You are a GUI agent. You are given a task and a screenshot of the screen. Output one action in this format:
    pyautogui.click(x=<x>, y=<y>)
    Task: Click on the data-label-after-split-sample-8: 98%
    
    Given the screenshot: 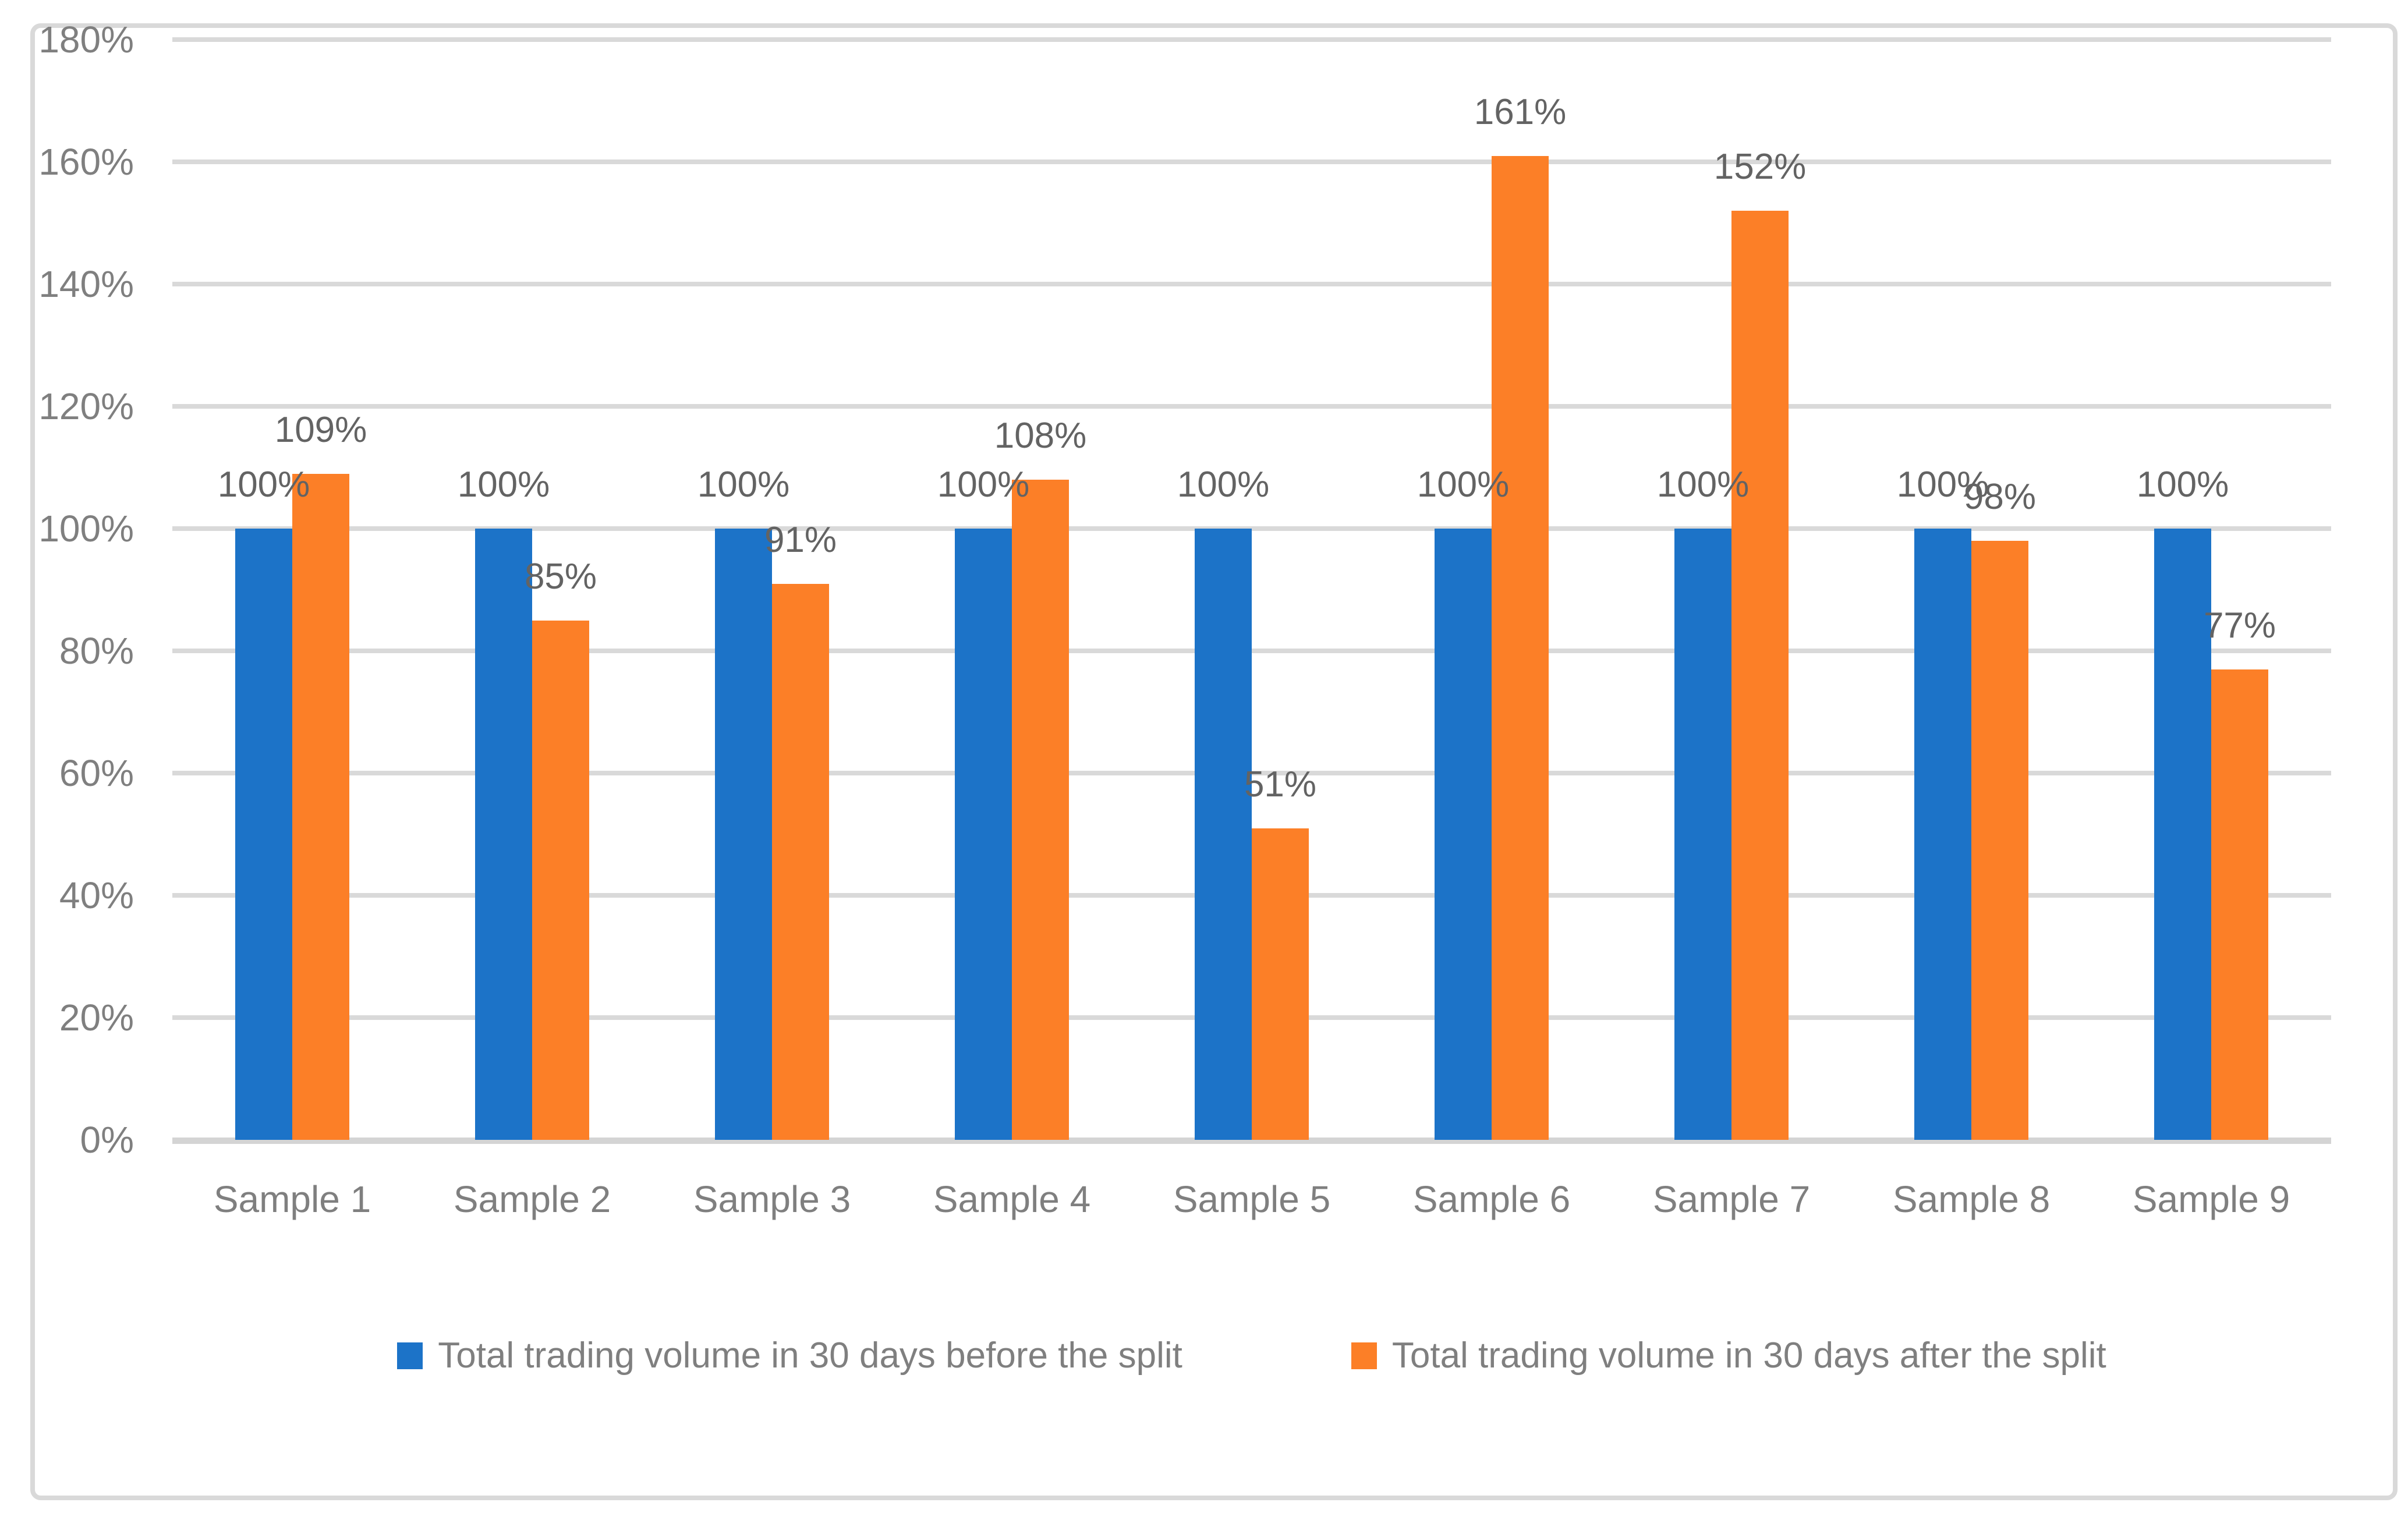 What is the action you would take?
    pyautogui.click(x=2000, y=497)
    